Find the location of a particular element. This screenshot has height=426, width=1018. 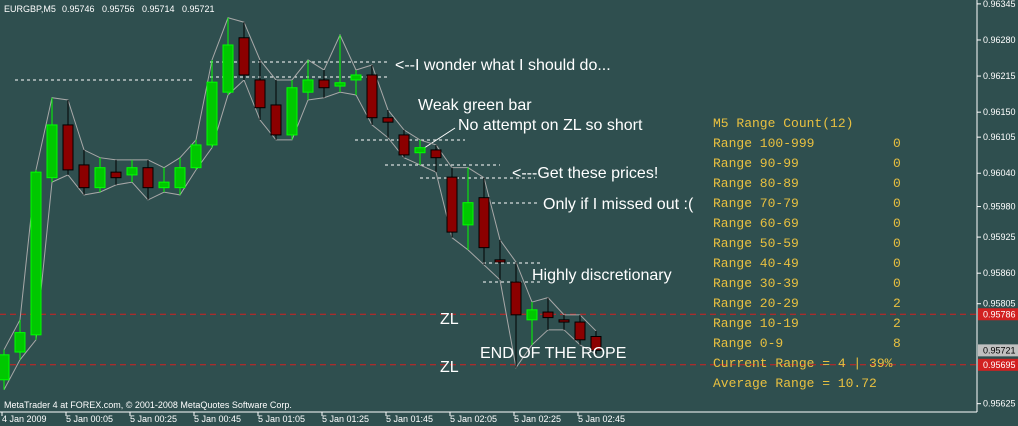

panel-current: Current Range = 4 | 39% is located at coordinates (803, 363).